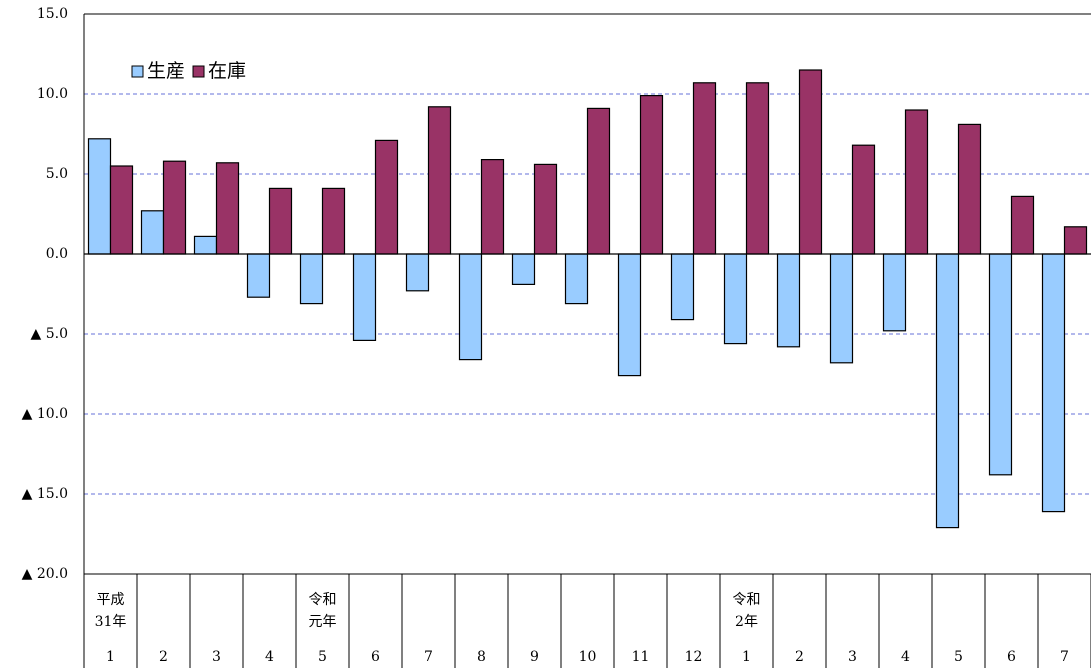 The height and width of the screenshot is (668, 1091). I want to click on y-tick-label: ▲ 10.0, so click(45, 414).